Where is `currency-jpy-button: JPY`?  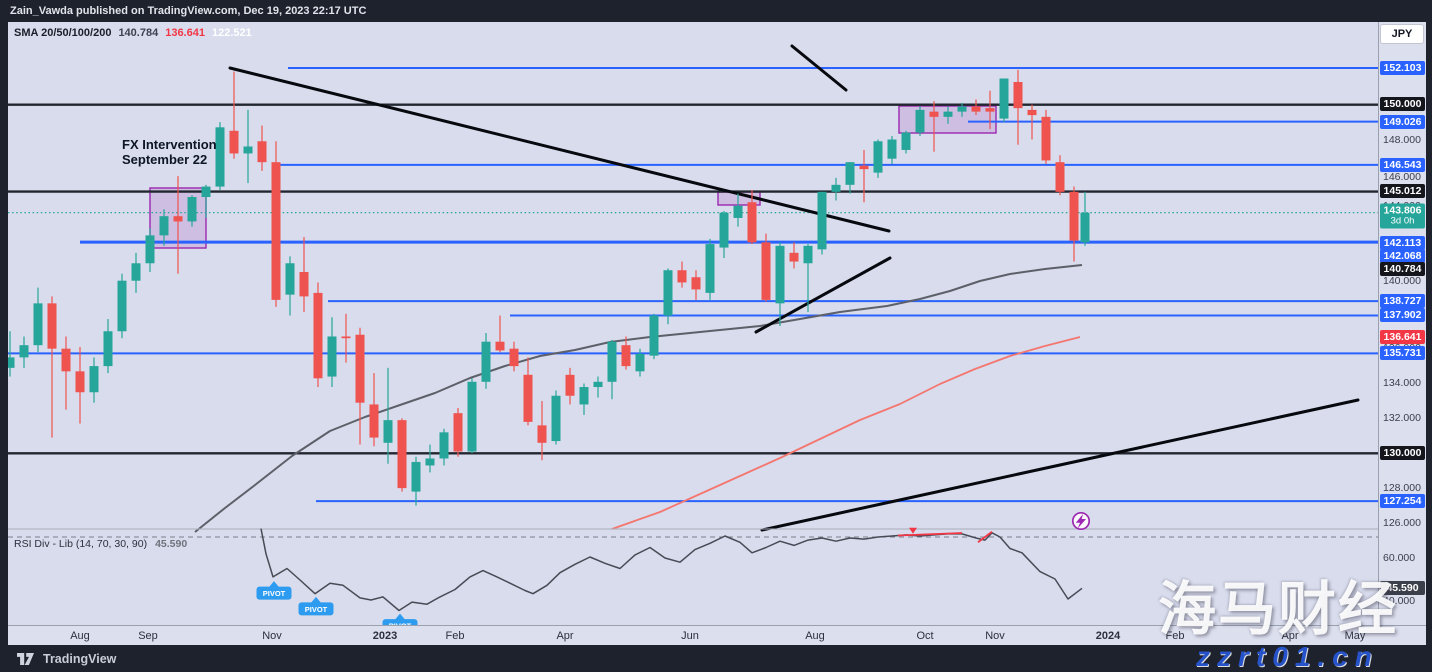 currency-jpy-button: JPY is located at coordinates (1402, 34).